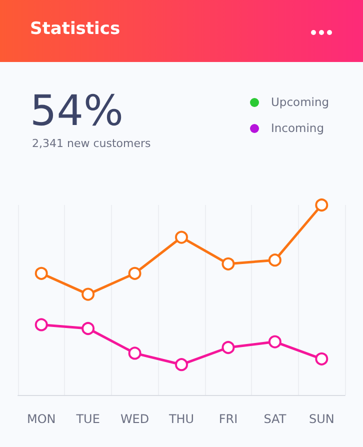  What do you see at coordinates (228, 419) in the screenshot?
I see `x-tick-label: FRI` at bounding box center [228, 419].